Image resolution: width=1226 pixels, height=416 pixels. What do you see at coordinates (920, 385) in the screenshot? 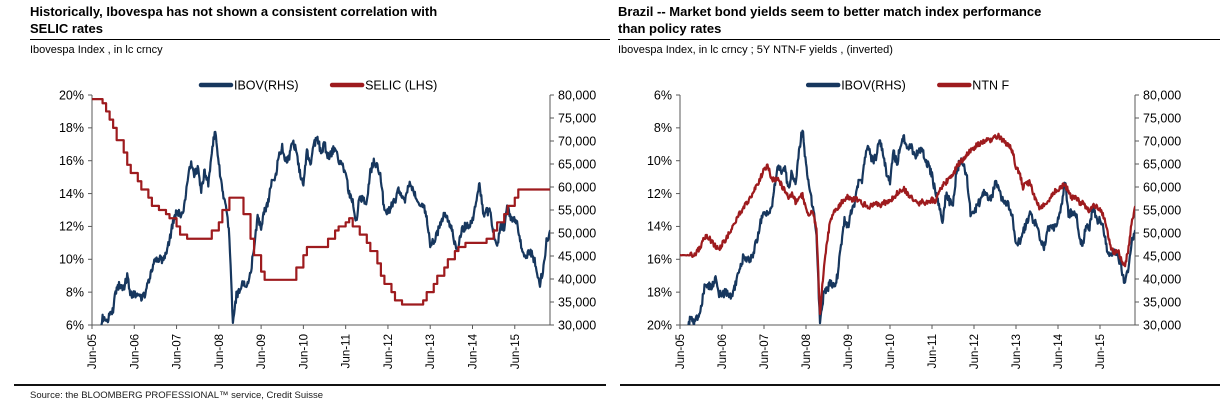
I see `footer-rule-right` at bounding box center [920, 385].